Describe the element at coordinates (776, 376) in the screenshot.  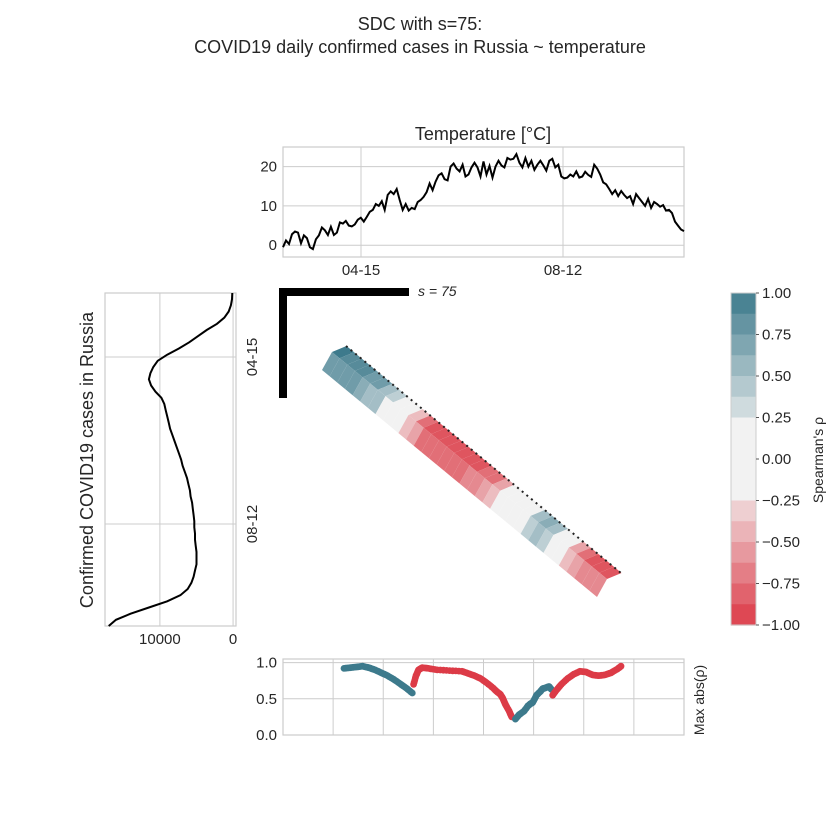
I see `colorbar-tick-label: 0.50` at that location.